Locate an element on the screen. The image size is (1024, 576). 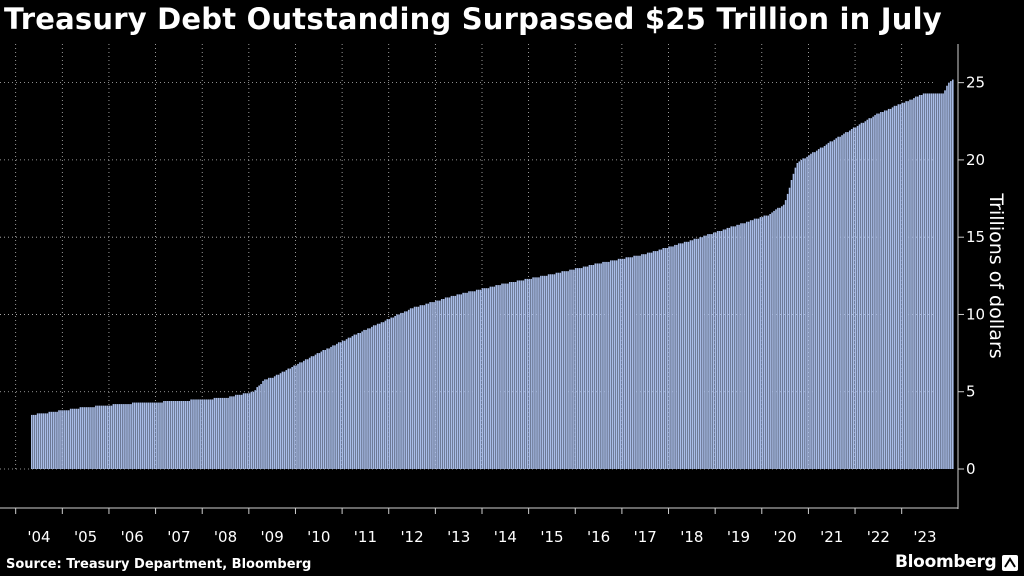
x-tick-label: '04 is located at coordinates (38, 537).